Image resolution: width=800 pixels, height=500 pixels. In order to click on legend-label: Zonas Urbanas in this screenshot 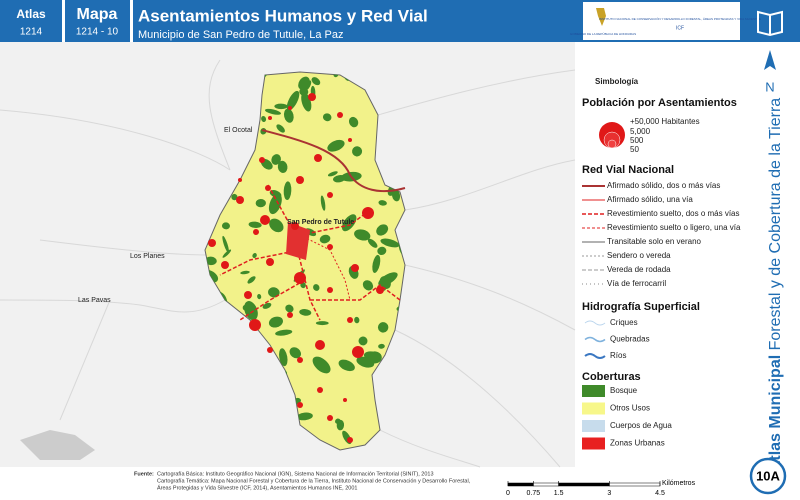, I will do `click(637, 443)`.